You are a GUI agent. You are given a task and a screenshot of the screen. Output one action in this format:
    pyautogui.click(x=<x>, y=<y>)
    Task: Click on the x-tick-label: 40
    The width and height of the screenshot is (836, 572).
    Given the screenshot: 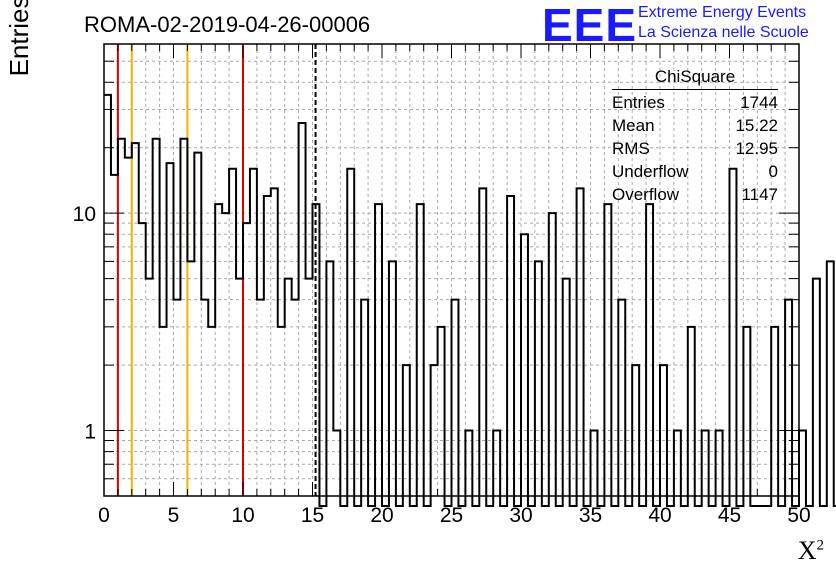 What is the action you would take?
    pyautogui.click(x=659, y=515)
    